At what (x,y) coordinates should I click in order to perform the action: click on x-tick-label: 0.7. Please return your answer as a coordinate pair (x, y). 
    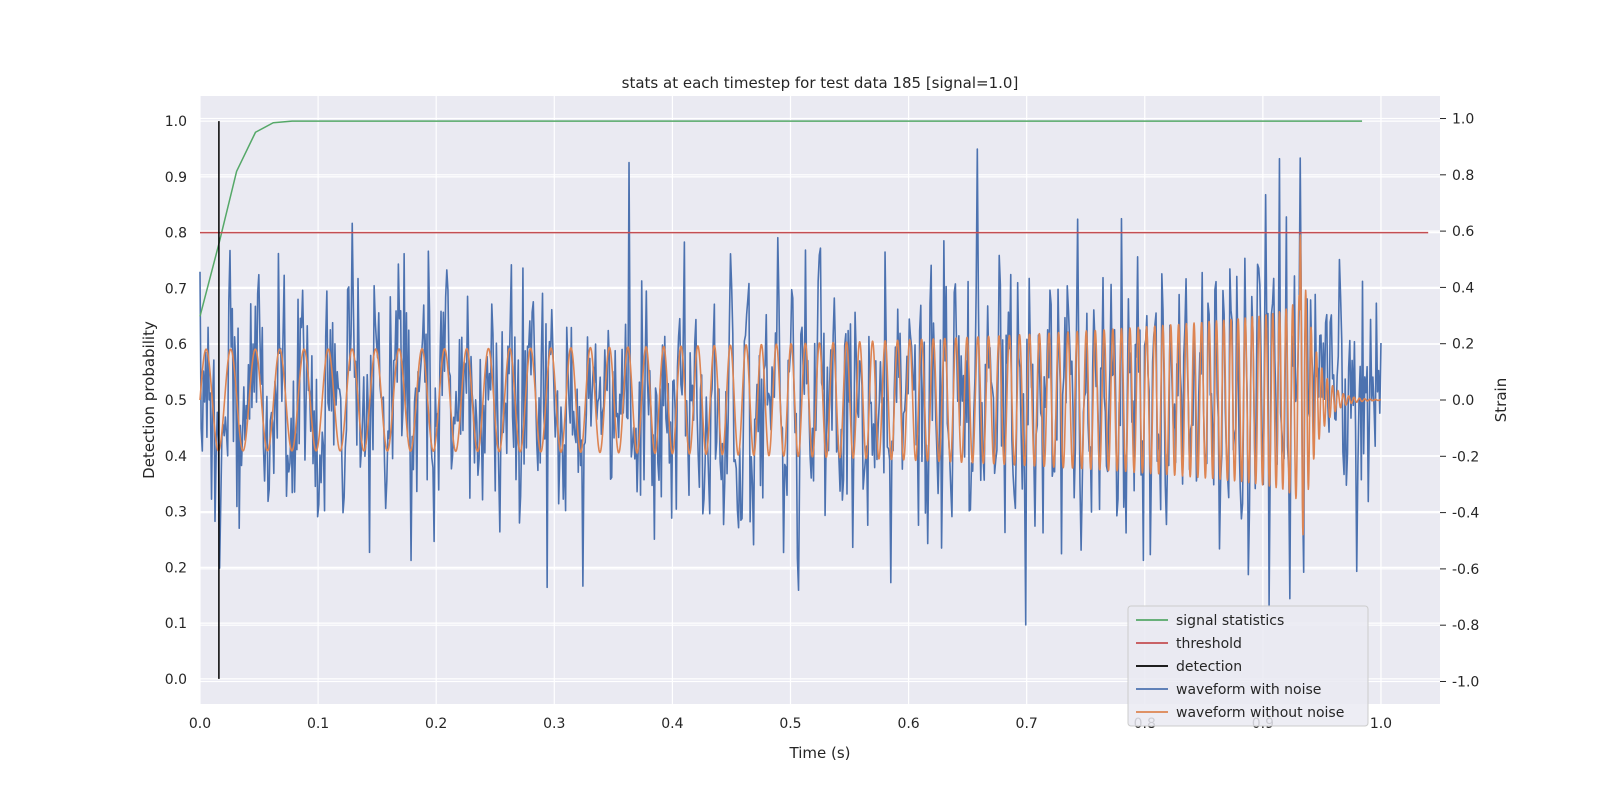
    Looking at the image, I should click on (1027, 724).